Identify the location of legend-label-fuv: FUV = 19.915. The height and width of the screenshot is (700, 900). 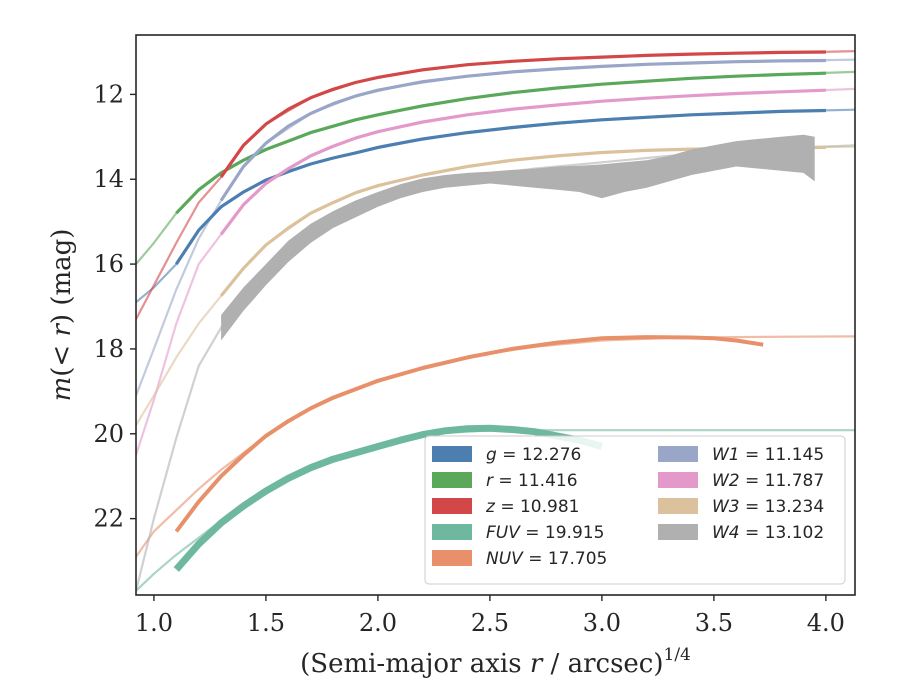
(545, 533).